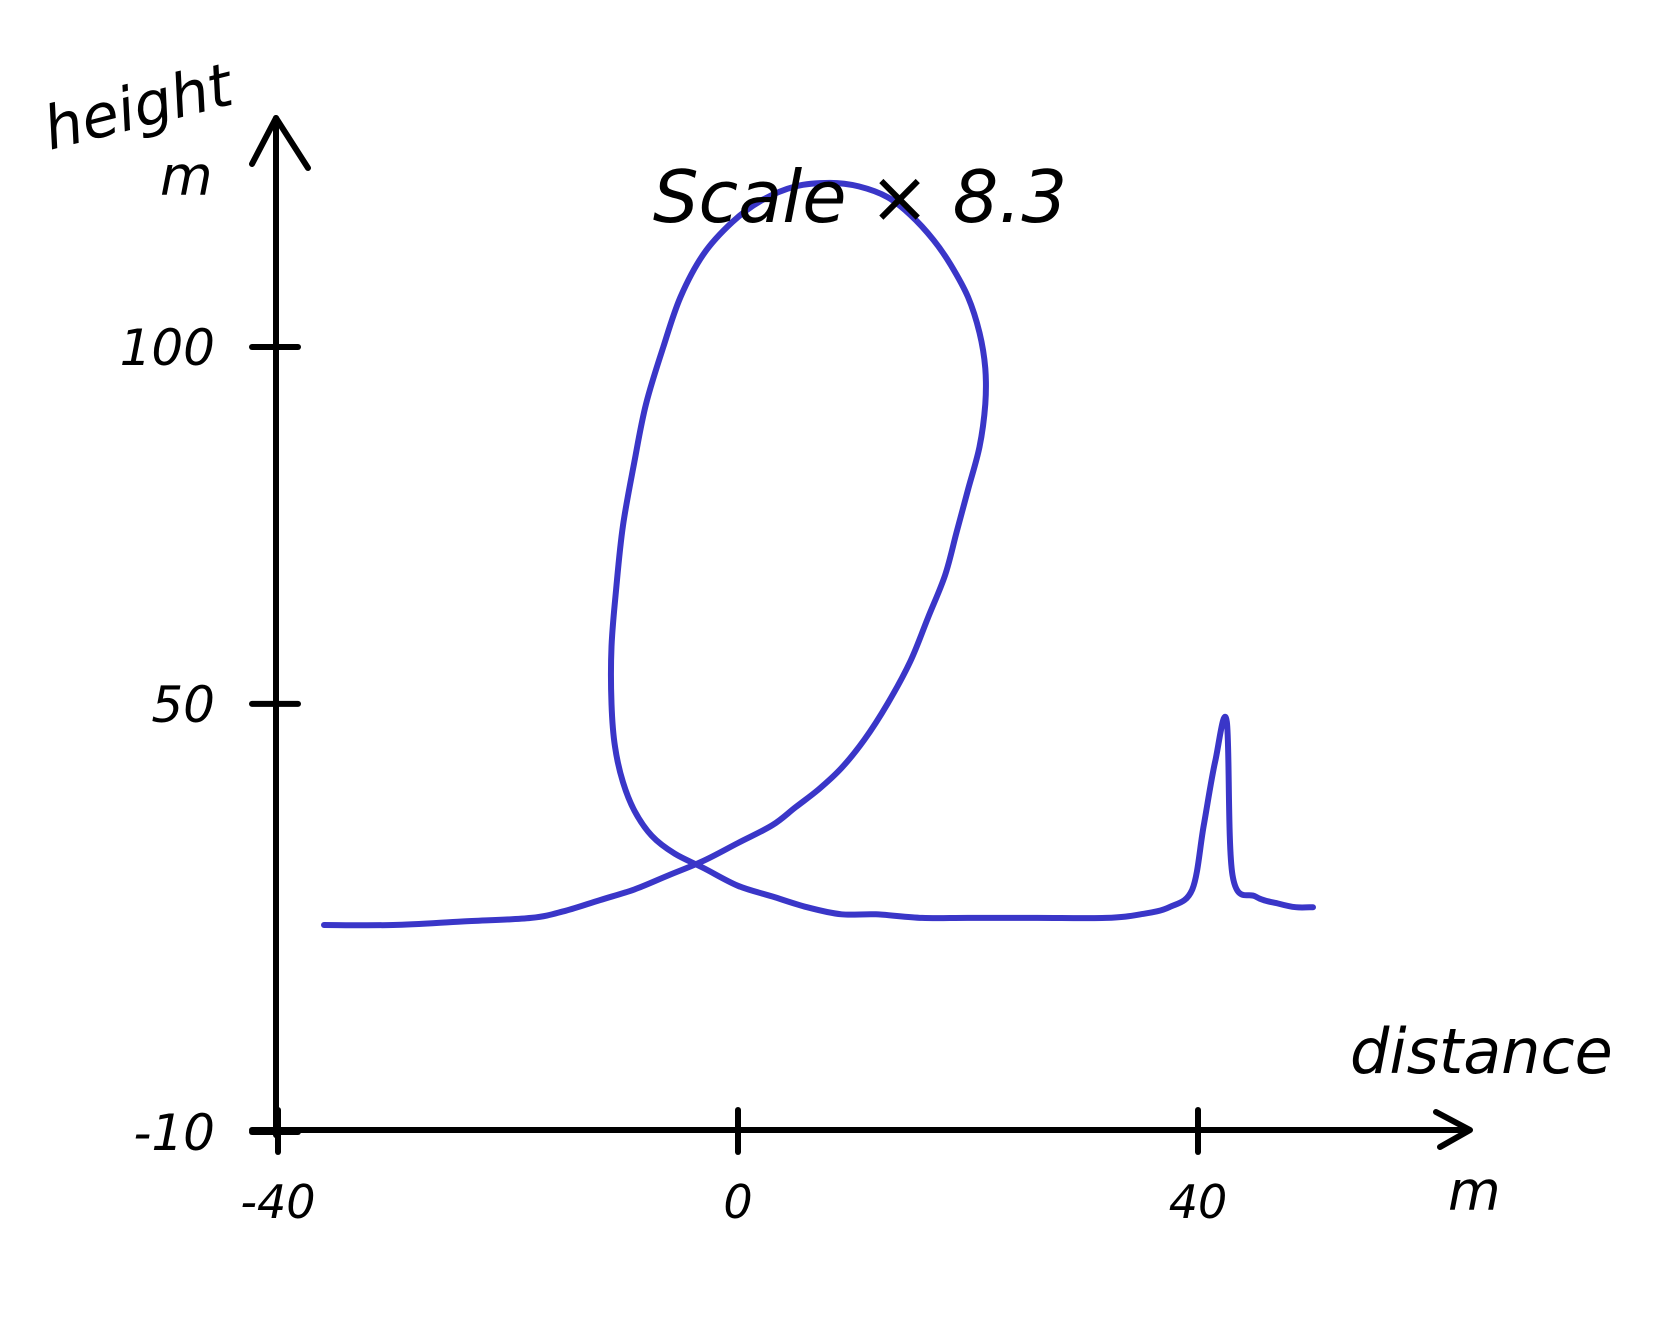 This screenshot has width=1667, height=1334. Describe the element at coordinates (860, 197) in the screenshot. I see `chart-title: Scale × 8.3` at that location.